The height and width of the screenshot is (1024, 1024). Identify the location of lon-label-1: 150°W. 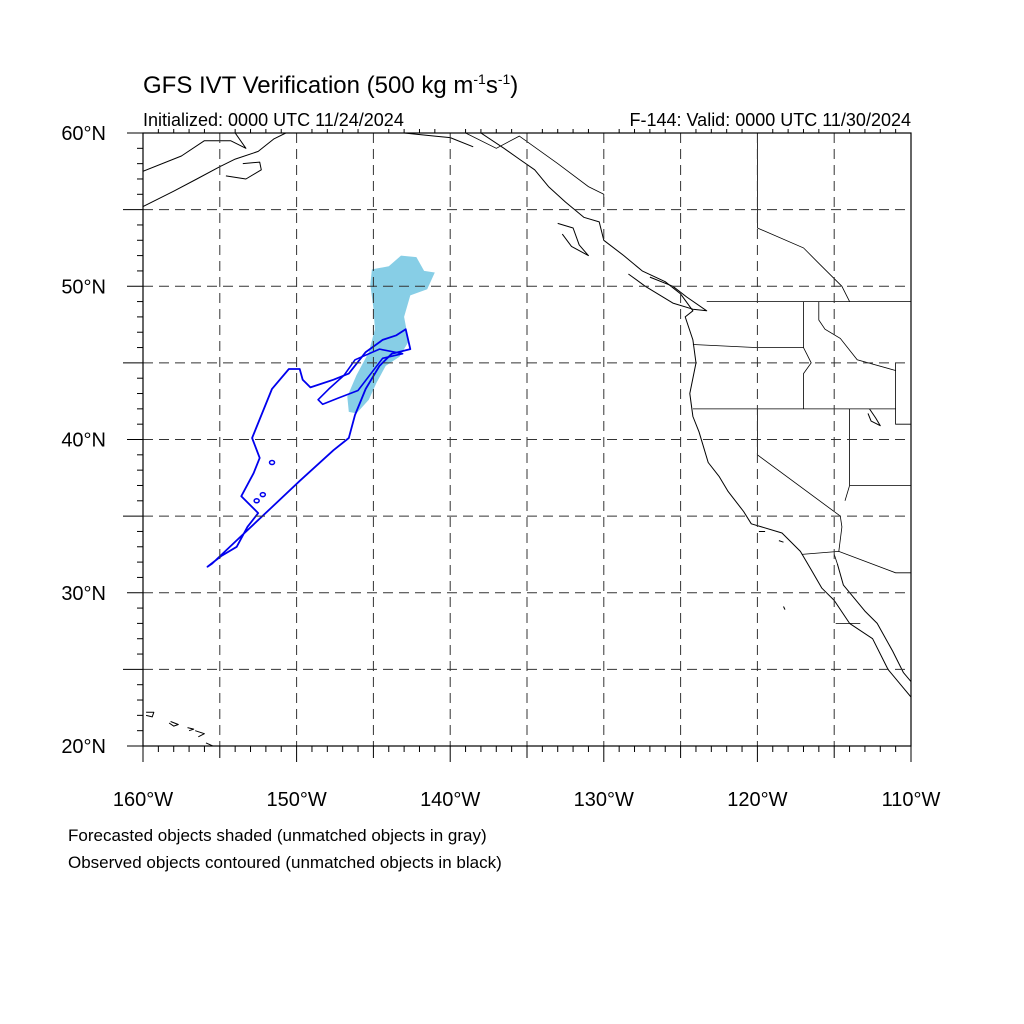
(296, 800).